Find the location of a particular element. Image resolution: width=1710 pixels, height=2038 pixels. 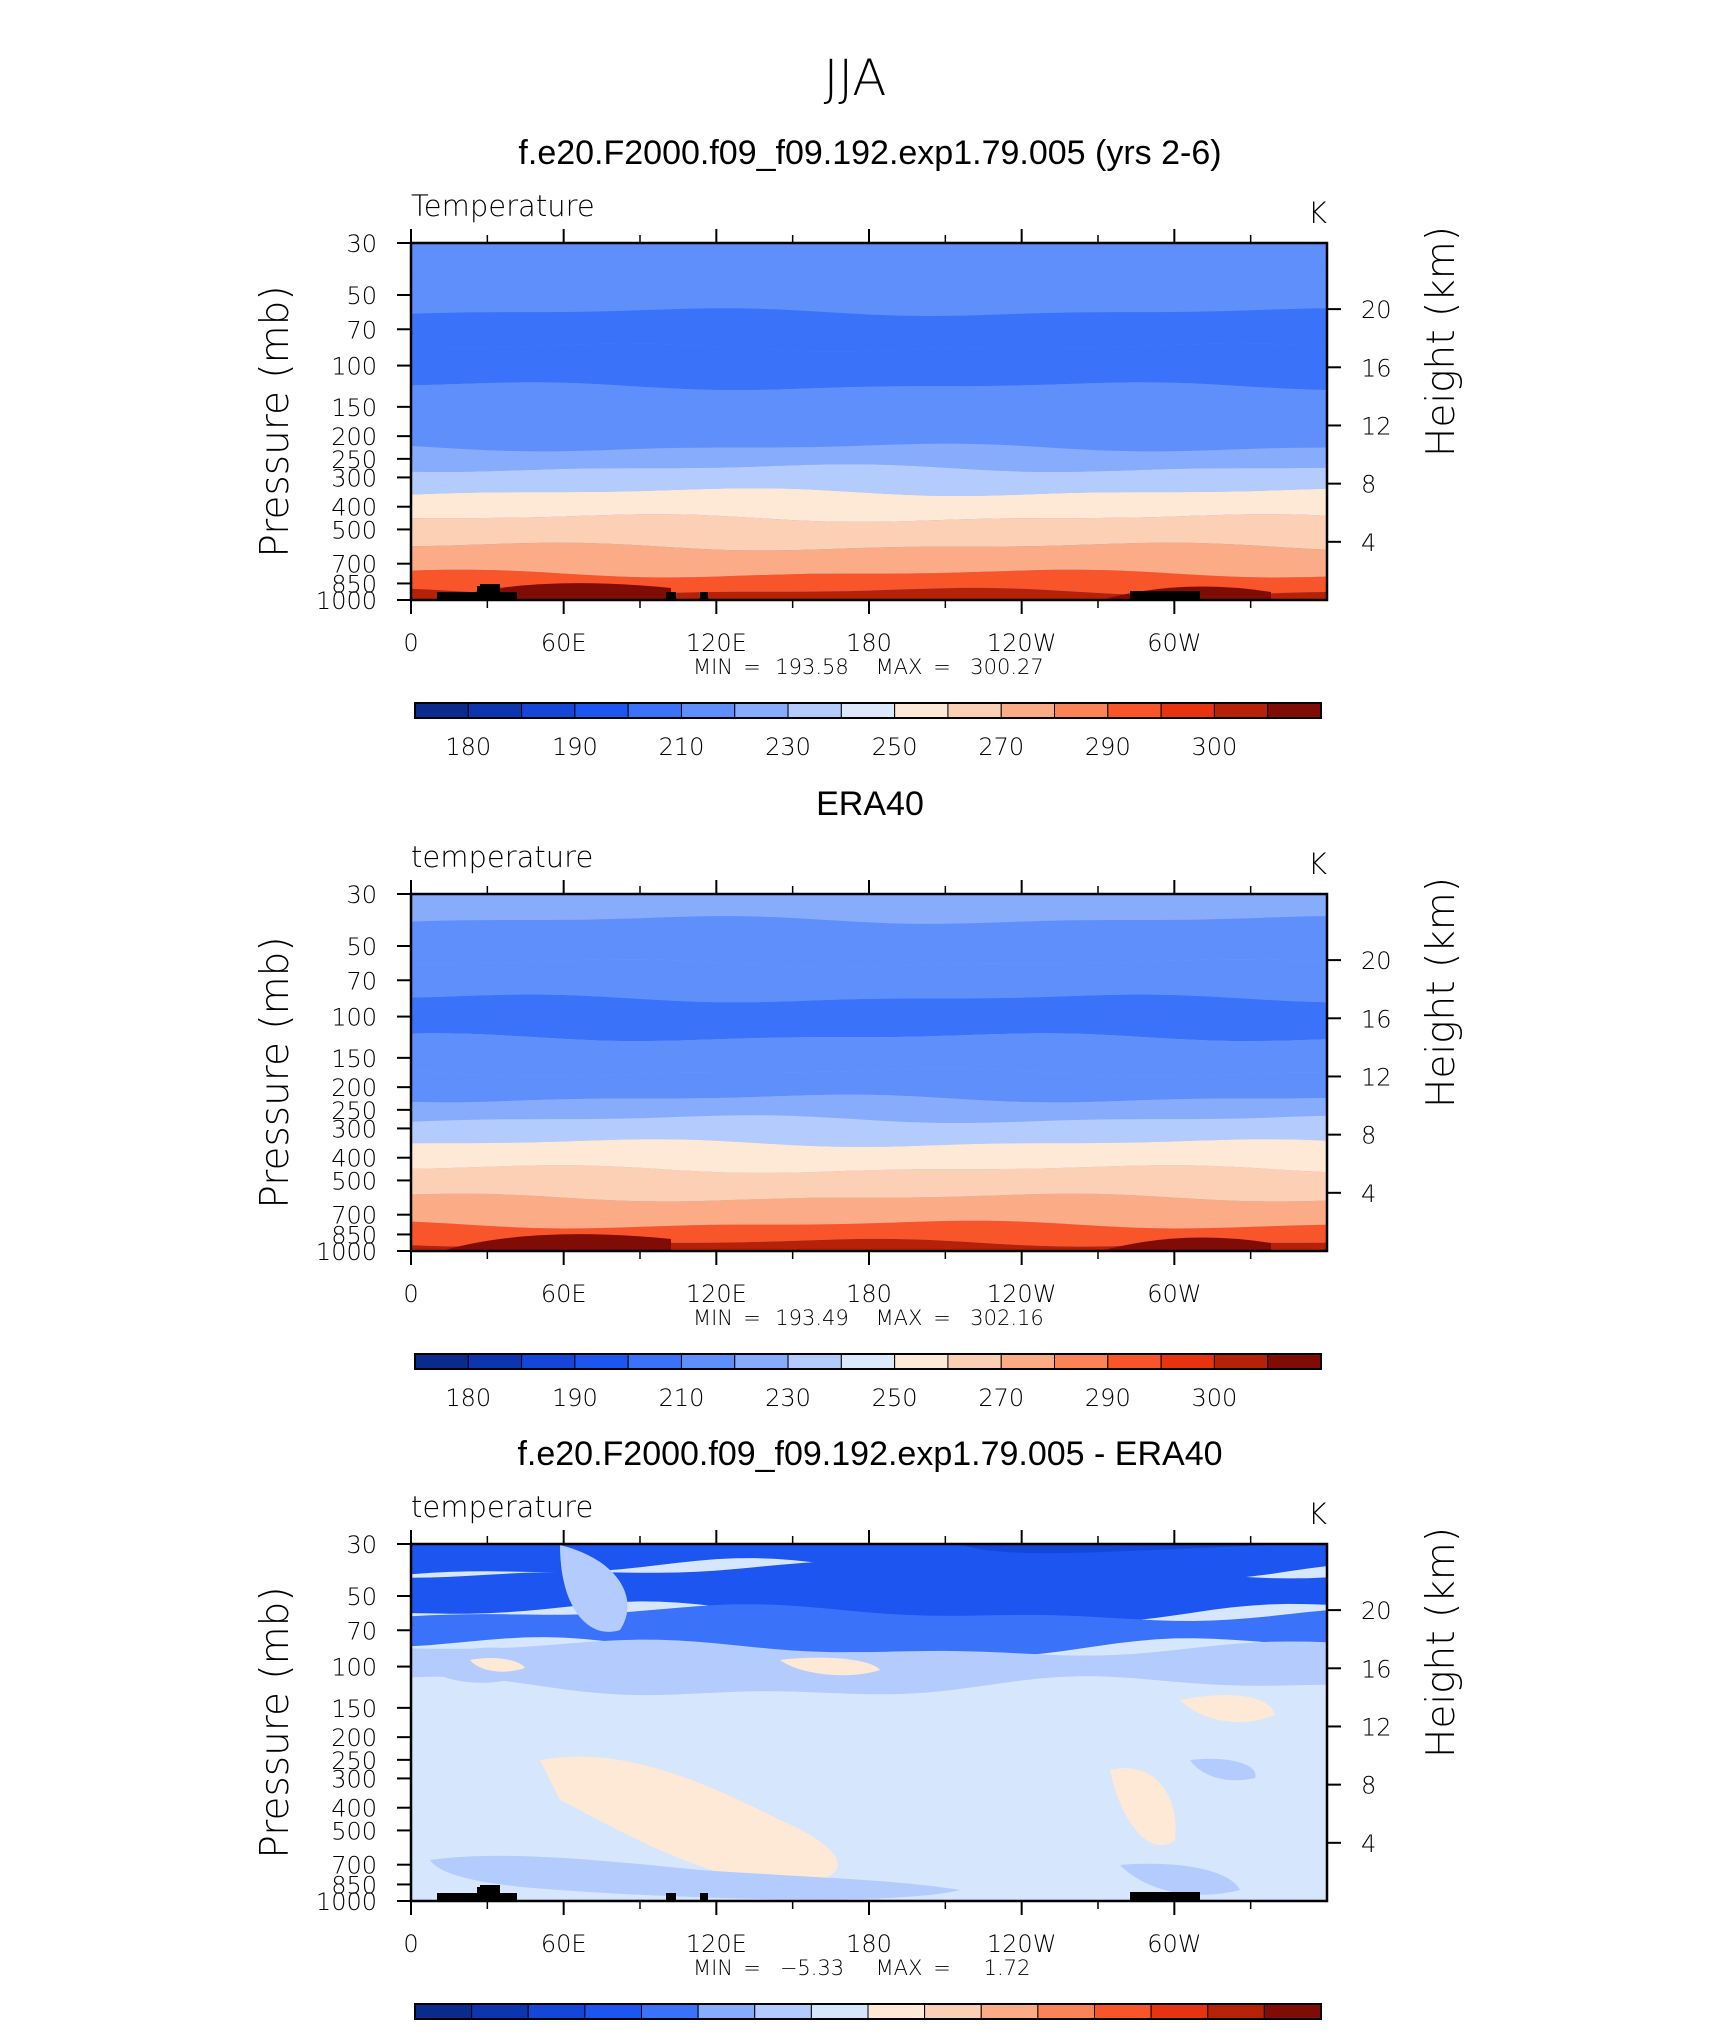

contour-band-surface-warm is located at coordinates (1186, 1244).